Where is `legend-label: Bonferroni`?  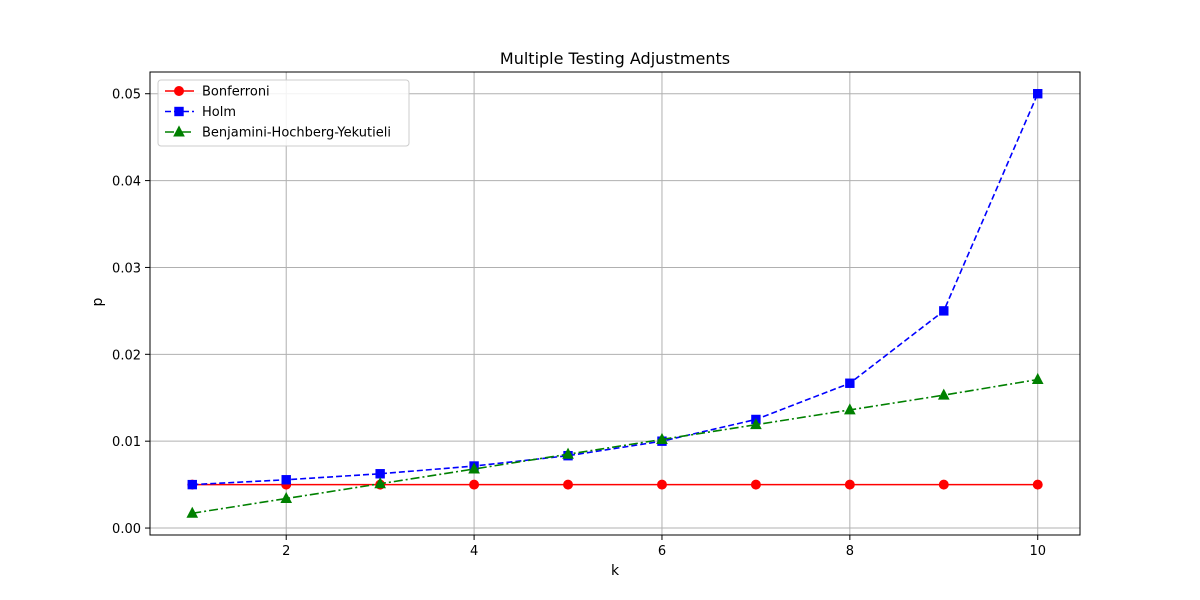
legend-label: Bonferroni is located at coordinates (236, 92).